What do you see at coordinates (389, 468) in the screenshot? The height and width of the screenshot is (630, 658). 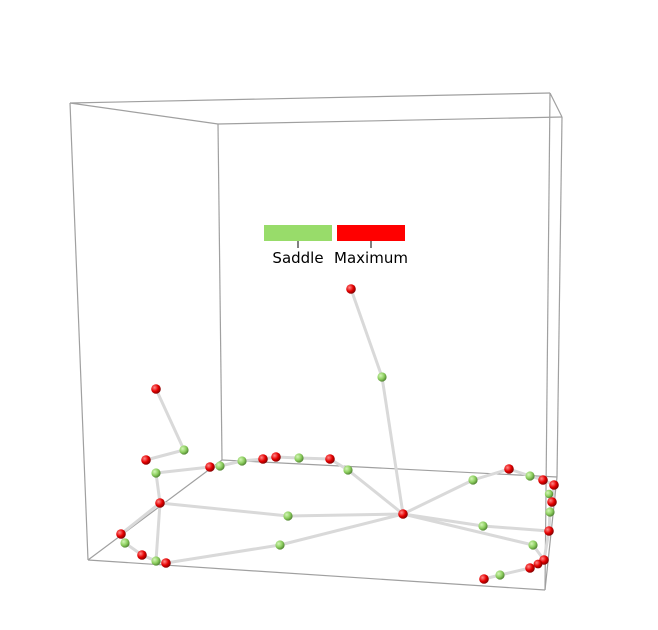 I see `box-edge-bottom-back` at bounding box center [389, 468].